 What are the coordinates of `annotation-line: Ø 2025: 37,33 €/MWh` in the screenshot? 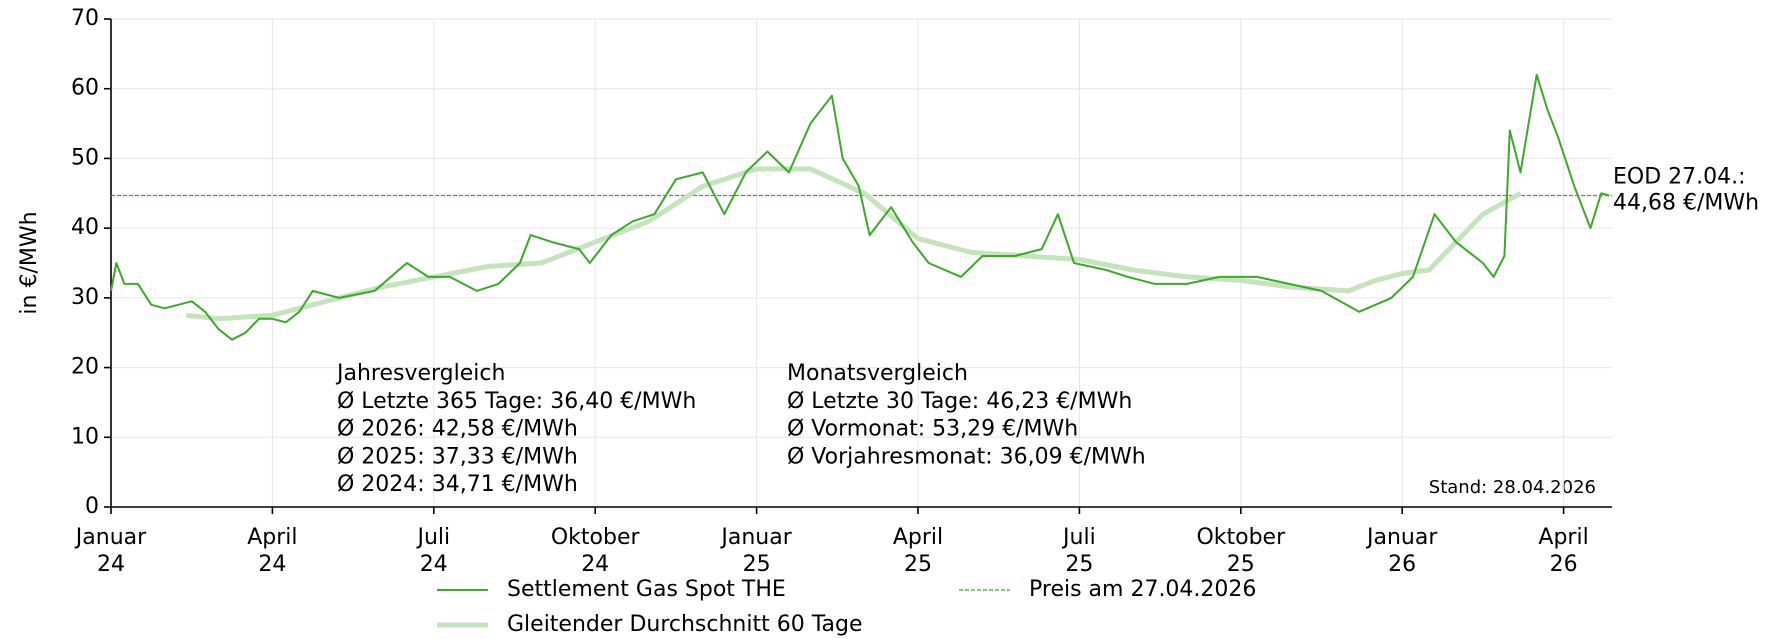 It's located at (457, 456).